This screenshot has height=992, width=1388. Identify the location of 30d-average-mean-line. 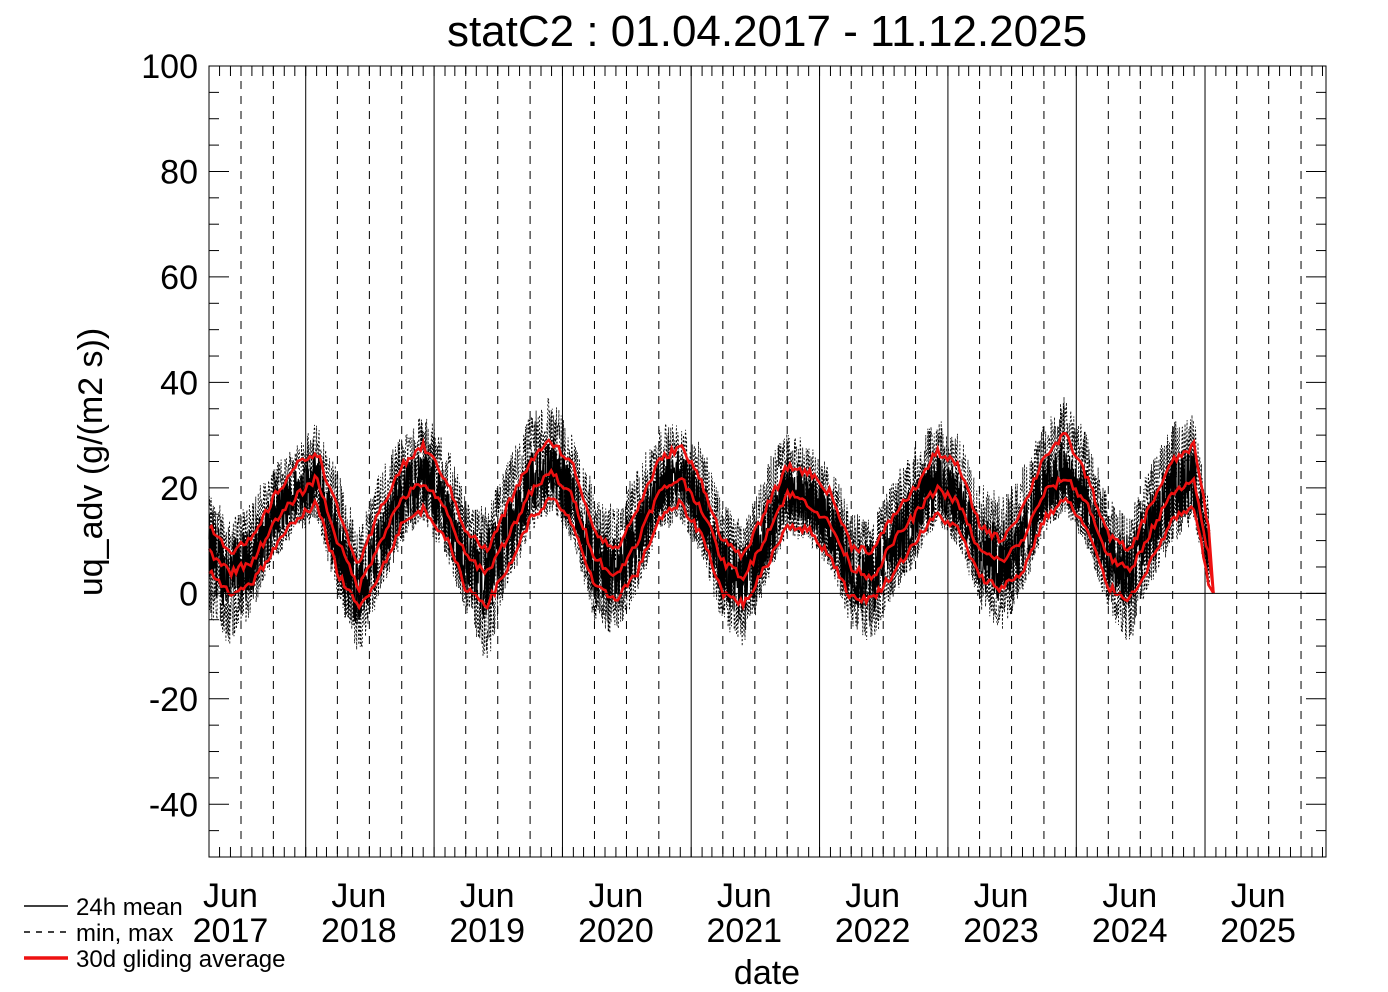
(711, 531).